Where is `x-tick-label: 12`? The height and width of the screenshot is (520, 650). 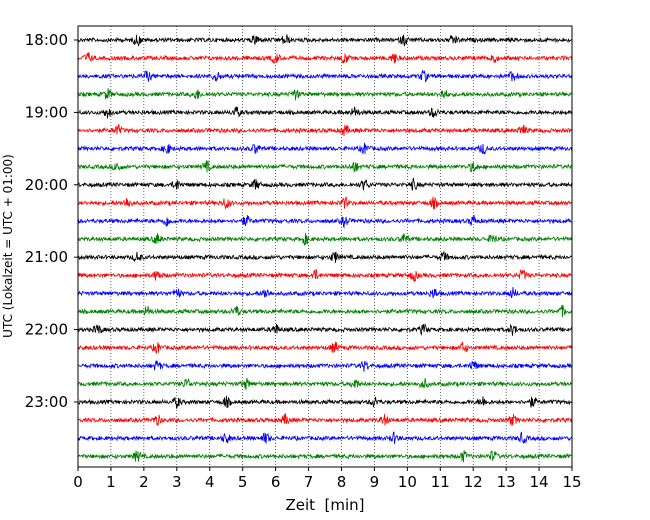 x-tick-label: 12 is located at coordinates (473, 482).